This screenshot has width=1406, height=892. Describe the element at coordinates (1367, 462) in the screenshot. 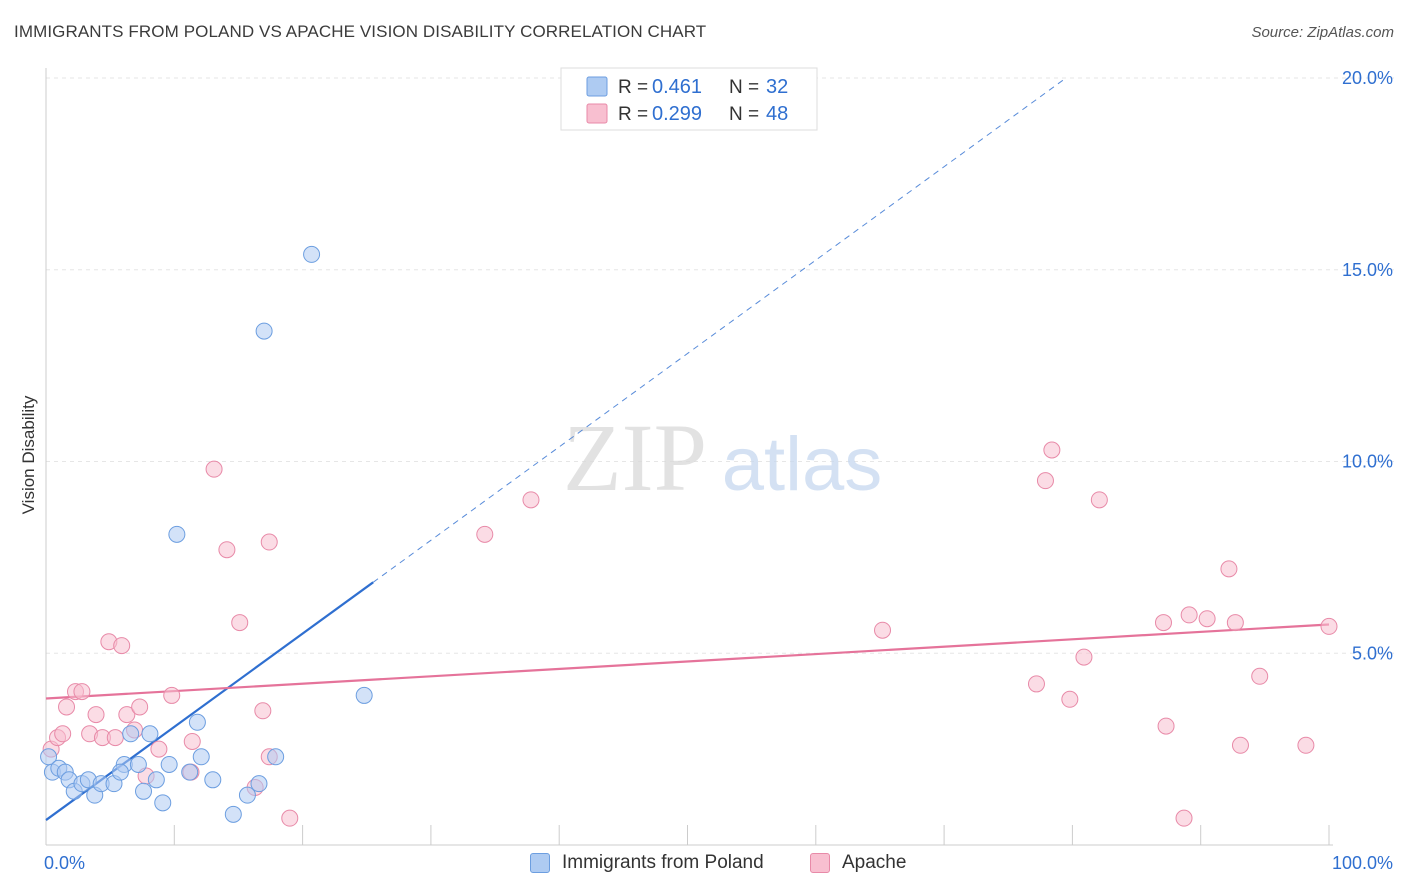

I see `y-tick-label: 10.0%` at that location.